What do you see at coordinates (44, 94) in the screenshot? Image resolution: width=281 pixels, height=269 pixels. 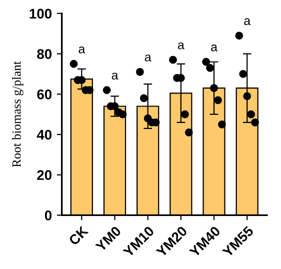 I see `y-tick-label: 60` at bounding box center [44, 94].